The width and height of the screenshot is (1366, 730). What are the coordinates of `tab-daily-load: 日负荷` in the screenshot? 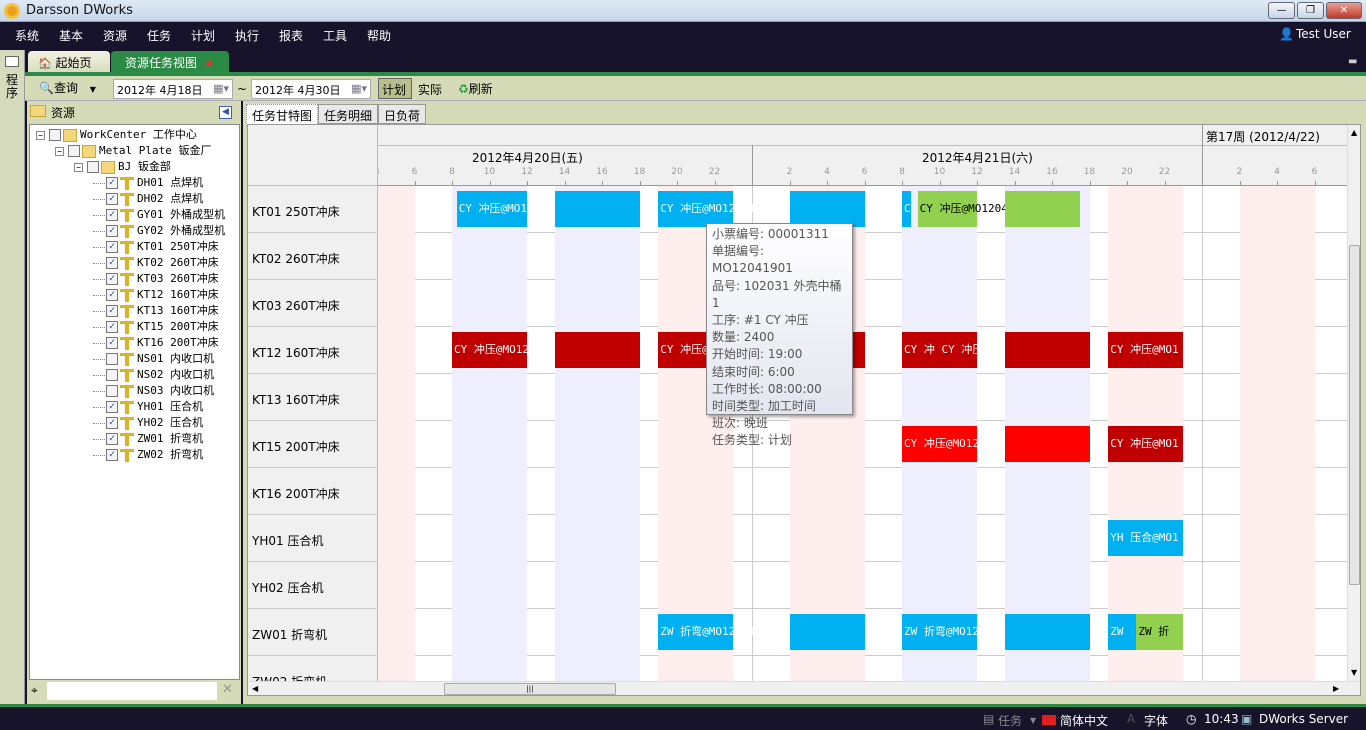 It's located at (402, 114).